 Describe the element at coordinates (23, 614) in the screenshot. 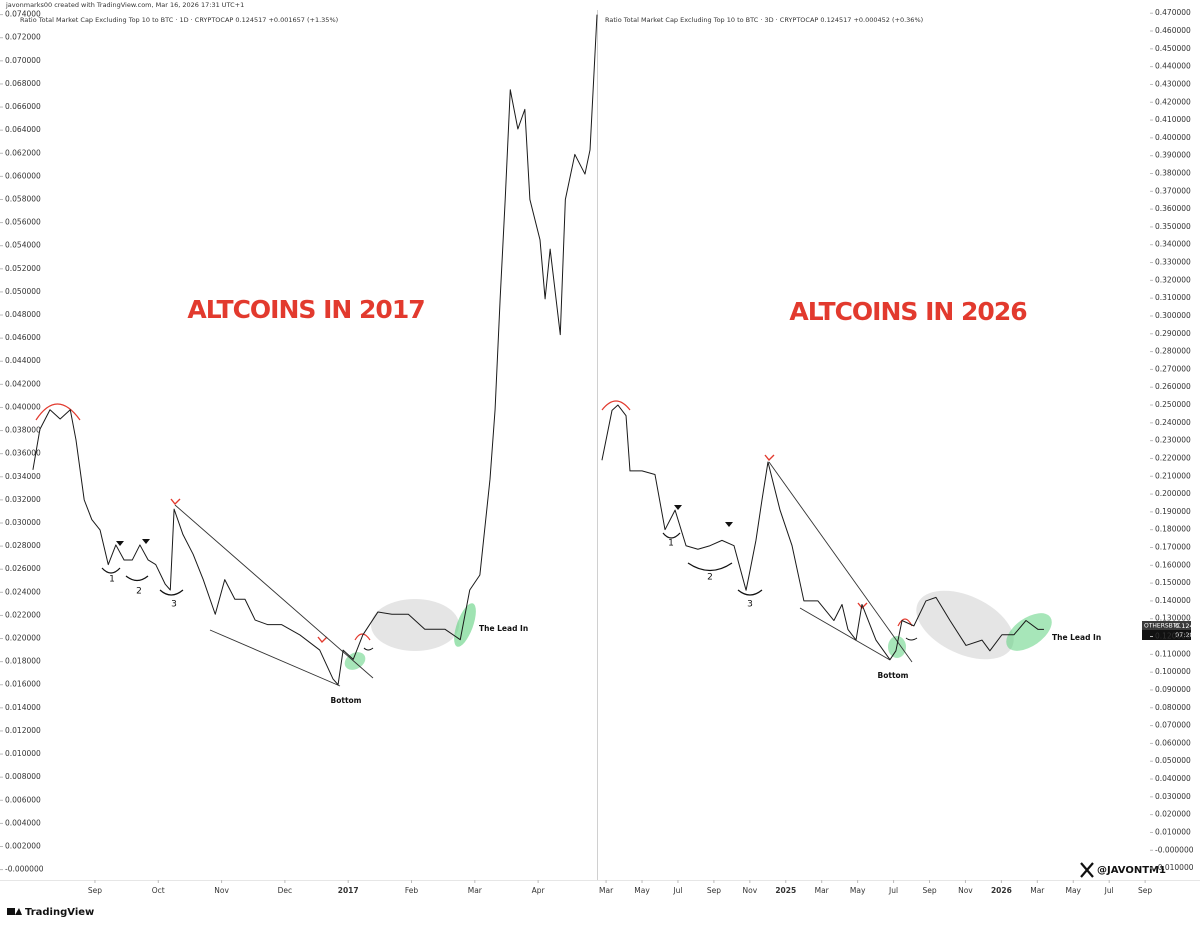

I see `y-tick-label: 0.022000` at that location.